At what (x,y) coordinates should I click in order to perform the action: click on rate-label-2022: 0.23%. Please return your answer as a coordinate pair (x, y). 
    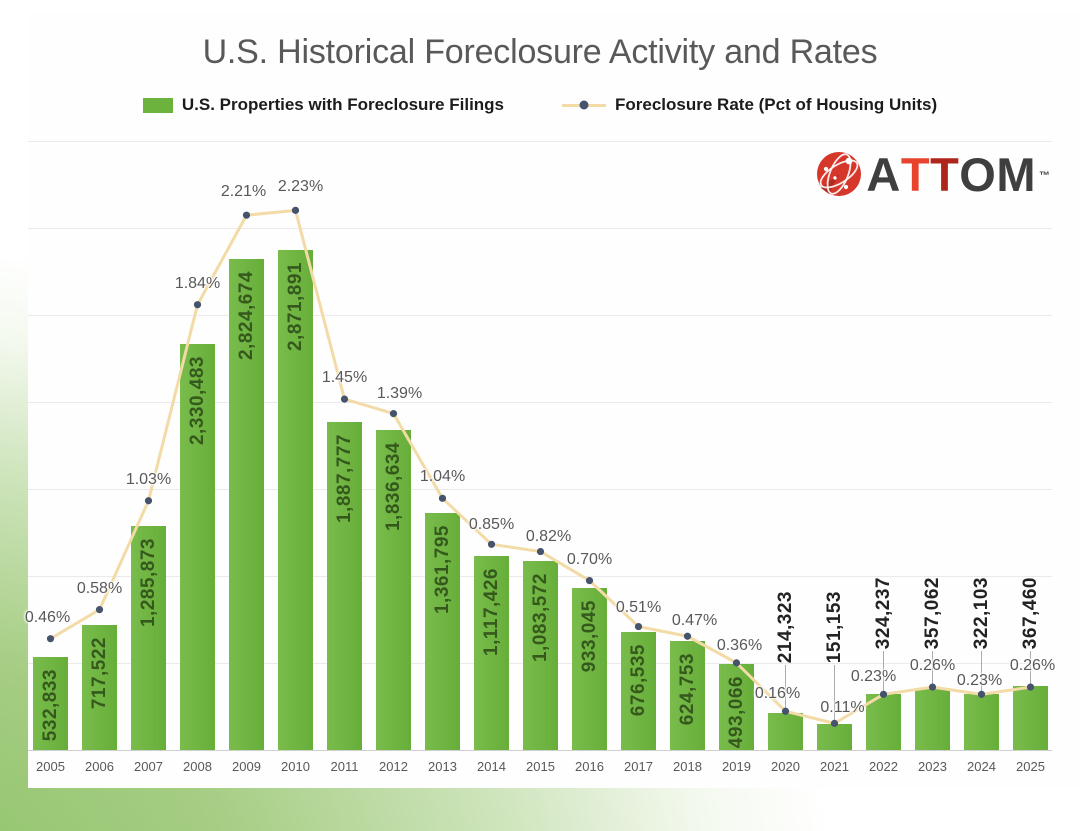
    Looking at the image, I should click on (873, 677).